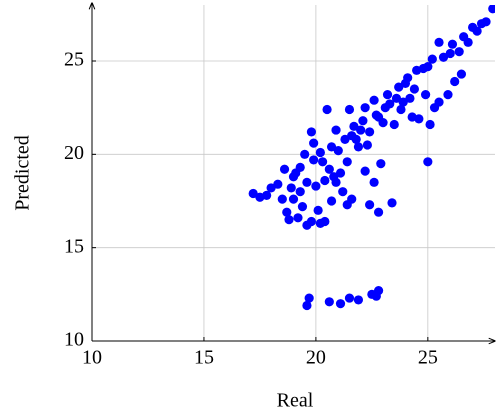 The image size is (497, 419). I want to click on x-tick-label: 15, so click(204, 358).